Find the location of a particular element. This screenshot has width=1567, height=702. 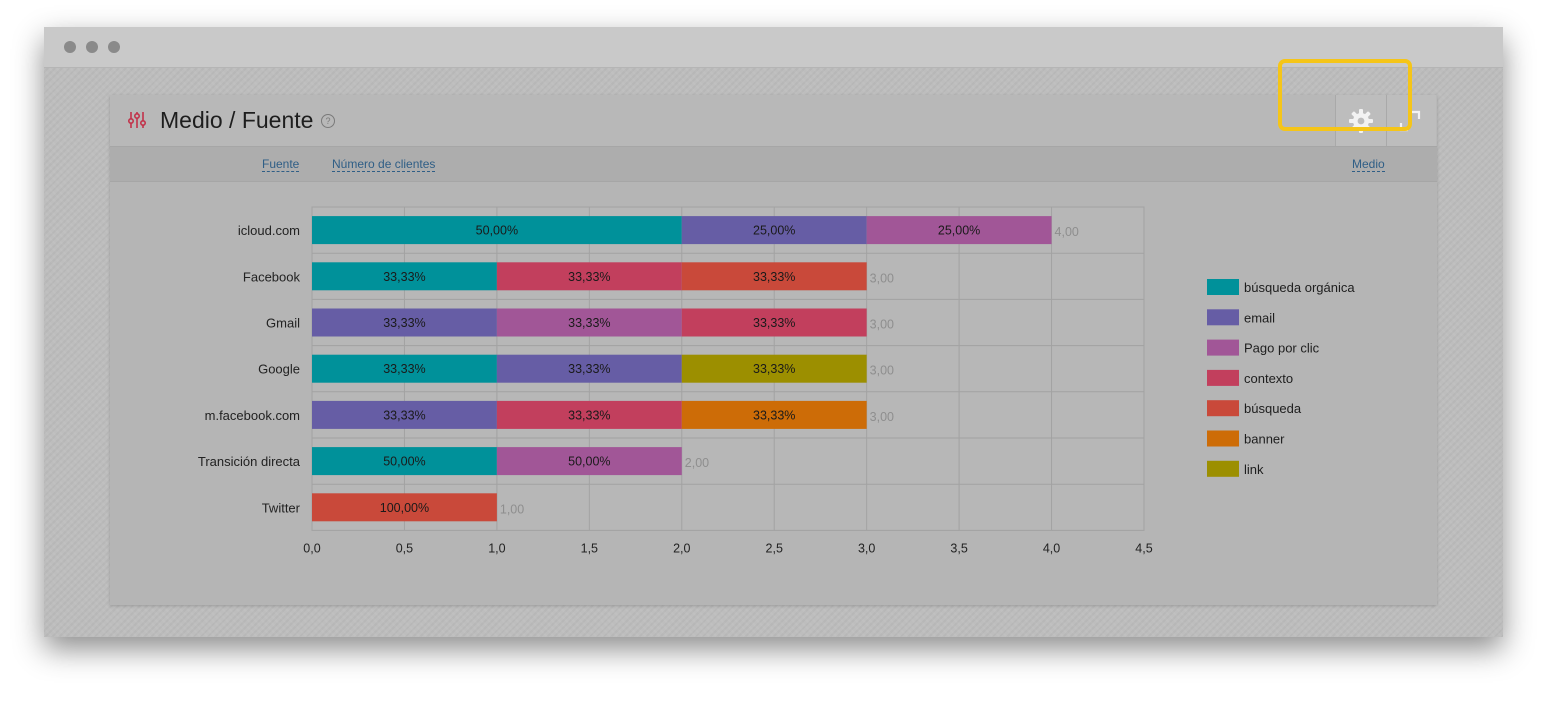

medium-dimension-link: Medio is located at coordinates (1368, 164).